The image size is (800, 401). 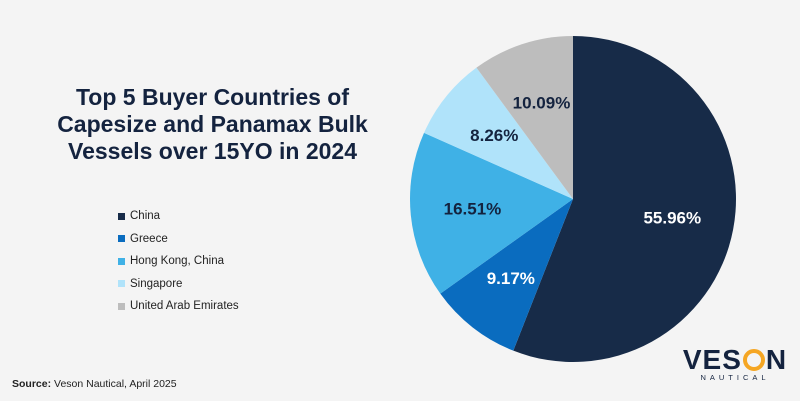 What do you see at coordinates (184, 306) in the screenshot?
I see `legend-label: United Arab Emirates` at bounding box center [184, 306].